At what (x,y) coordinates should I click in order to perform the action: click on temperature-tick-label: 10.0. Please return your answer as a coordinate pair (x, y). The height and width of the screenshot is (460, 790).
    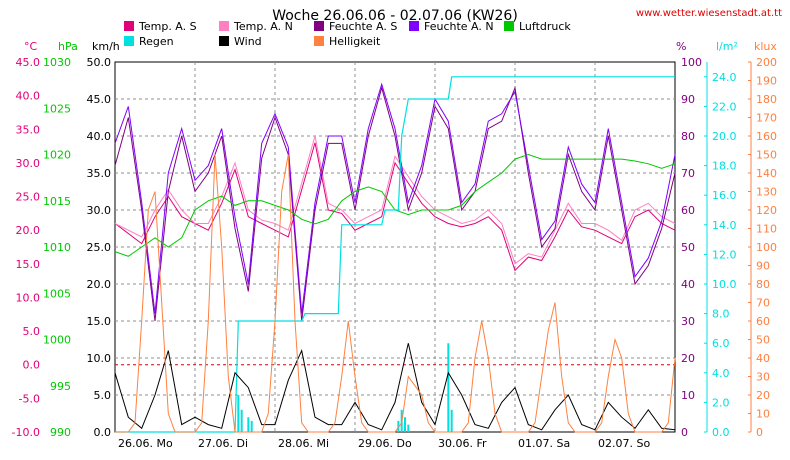
    Looking at the image, I should click on (28, 297).